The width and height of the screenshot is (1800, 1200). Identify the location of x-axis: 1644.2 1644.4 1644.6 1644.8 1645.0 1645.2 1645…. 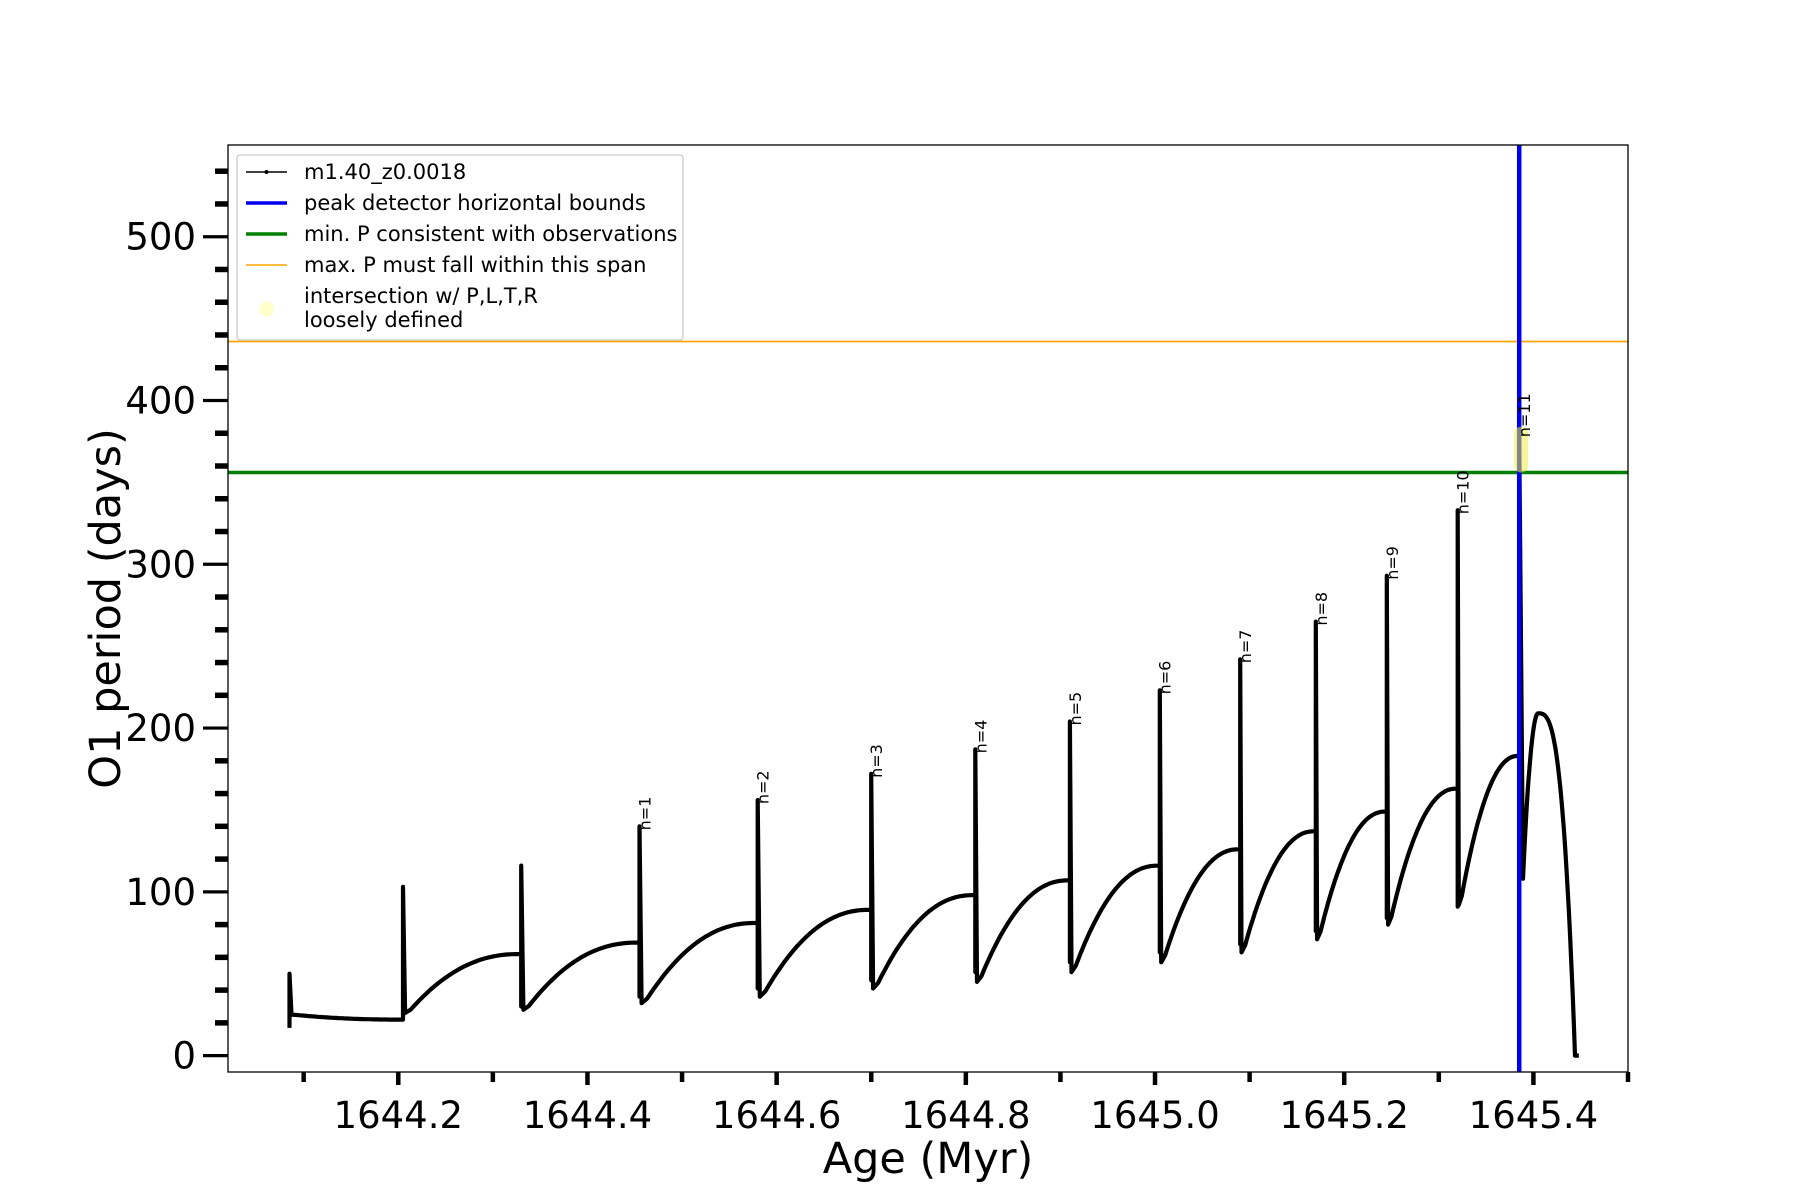
(966, 1104).